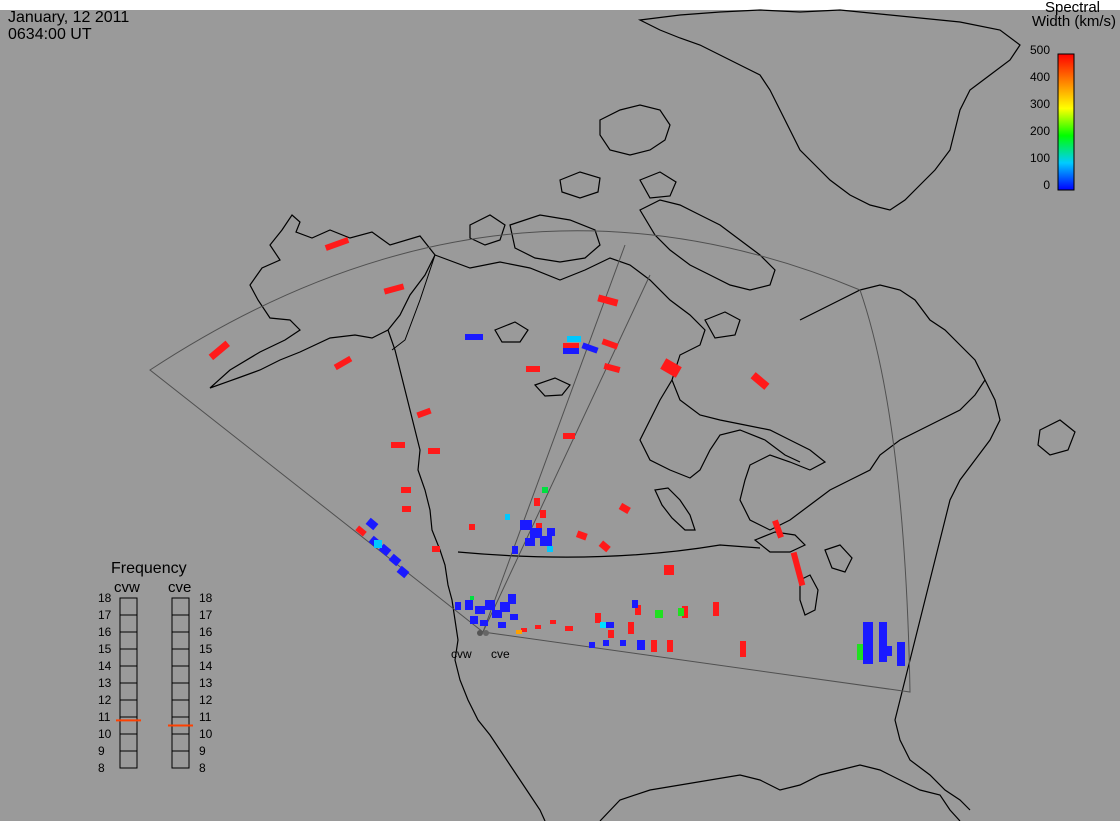 This screenshot has height=821, width=1120. Describe the element at coordinates (555, 238) in the screenshot. I see `island-victoria` at that location.